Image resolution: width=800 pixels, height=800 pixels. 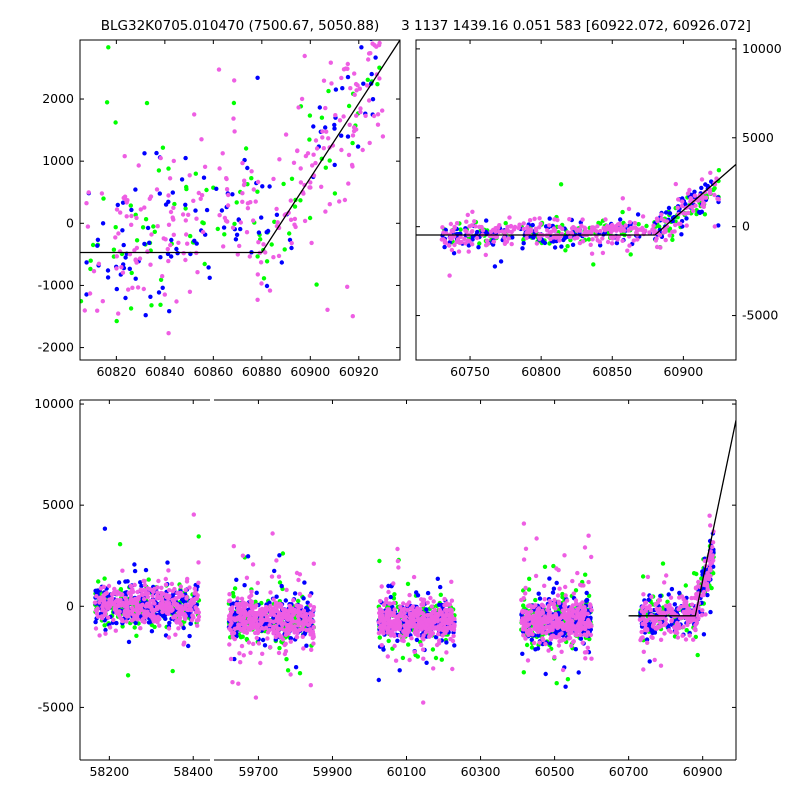 I want to click on y-tick-label: 10000, so click(x=762, y=48).